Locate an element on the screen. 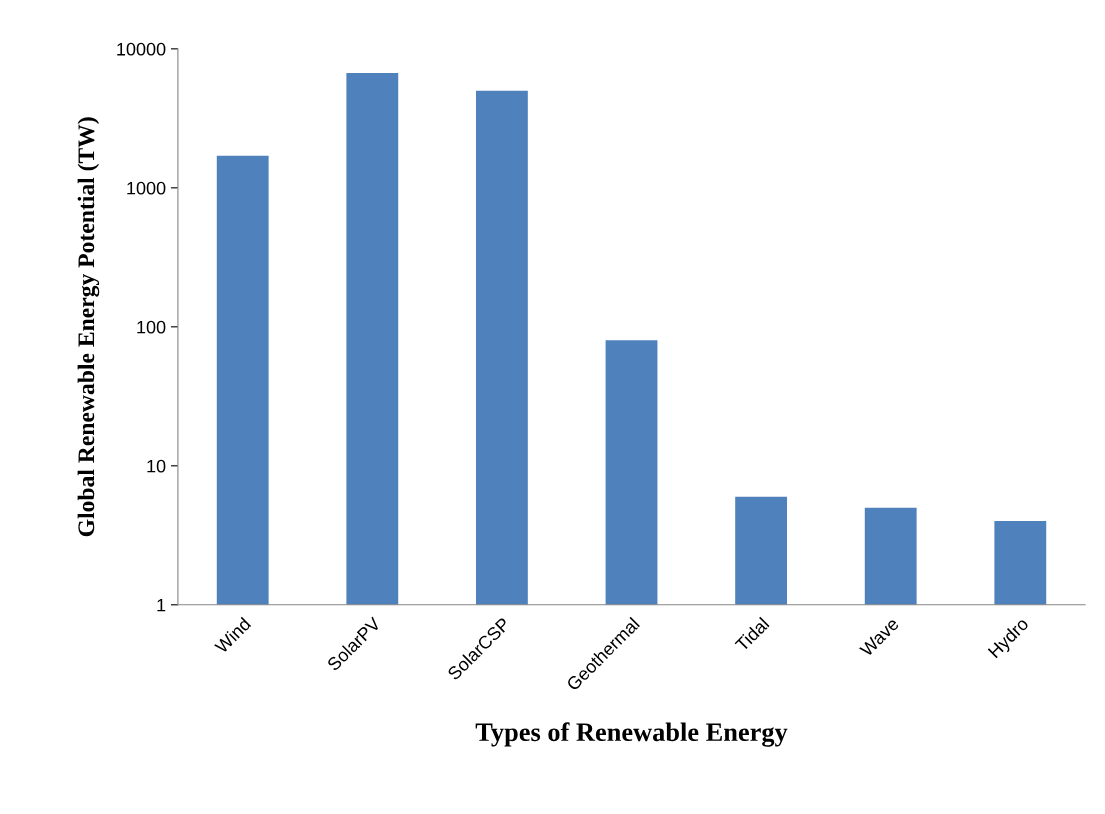 This screenshot has height=814, width=1105. y-tick-label: 10000 is located at coordinates (141, 49).